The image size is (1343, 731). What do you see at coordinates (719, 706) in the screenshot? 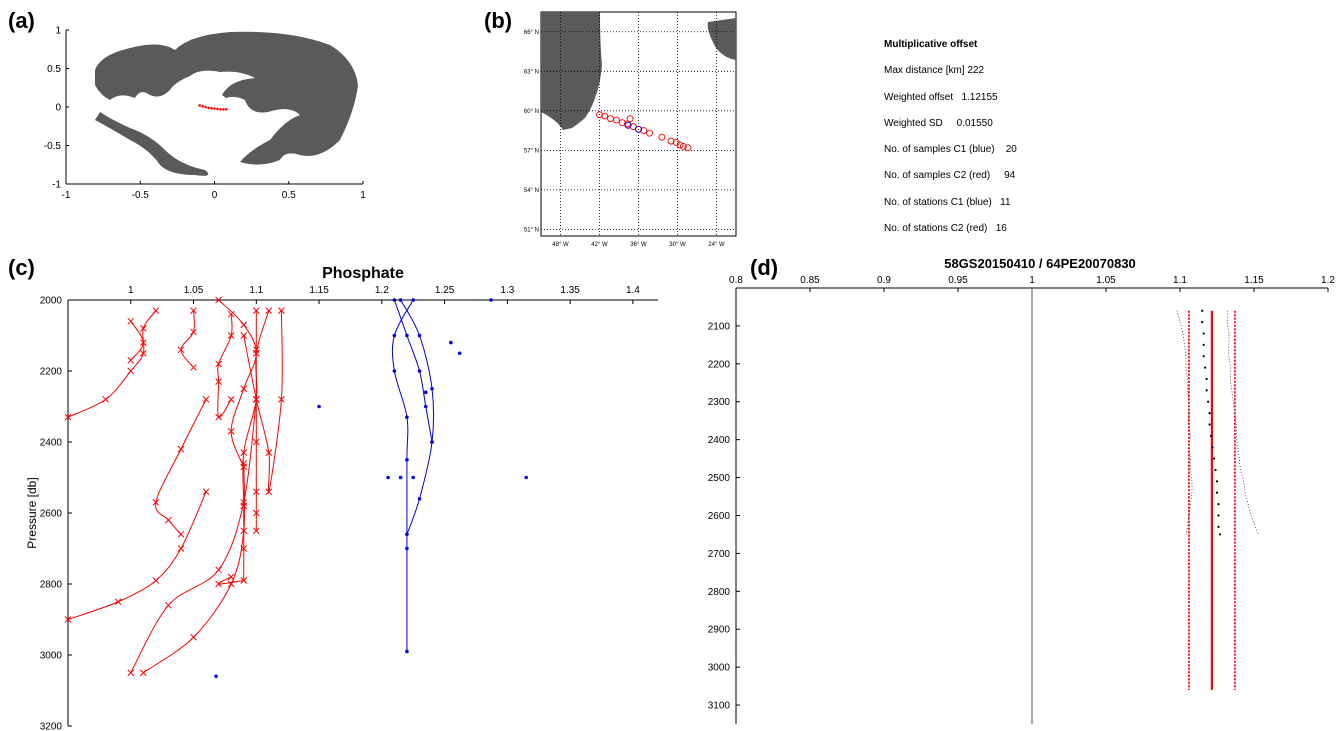
I see `panel-d-y-tick-label: 3100` at bounding box center [719, 706].